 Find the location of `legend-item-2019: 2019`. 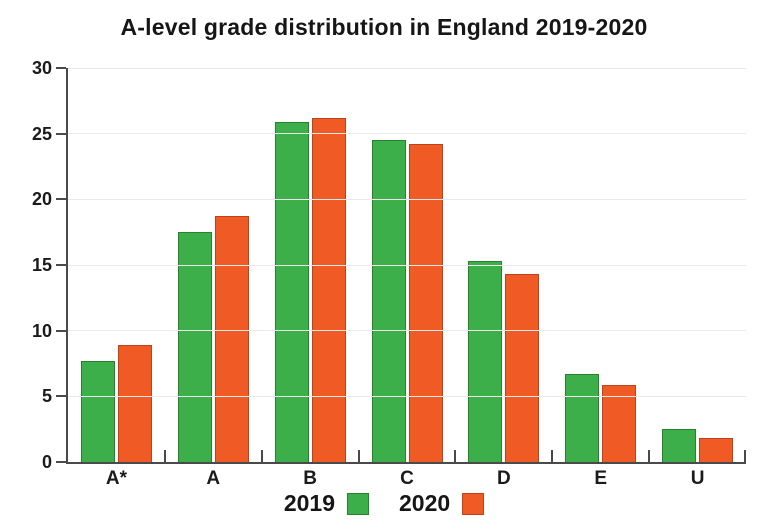

legend-item-2019: 2019 is located at coordinates (326, 503).